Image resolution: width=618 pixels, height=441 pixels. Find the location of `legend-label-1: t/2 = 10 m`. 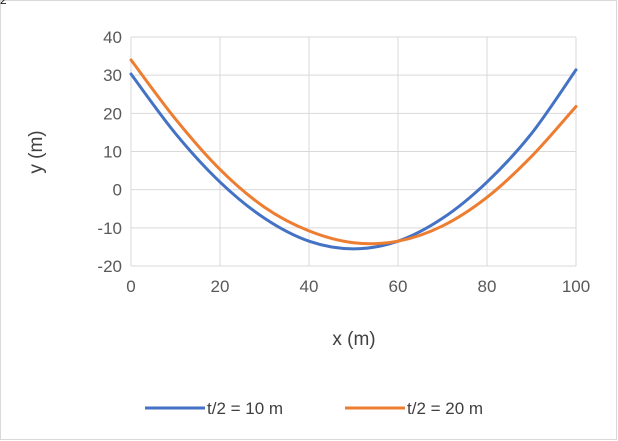

legend-label-1: t/2 = 10 m is located at coordinates (245, 408).